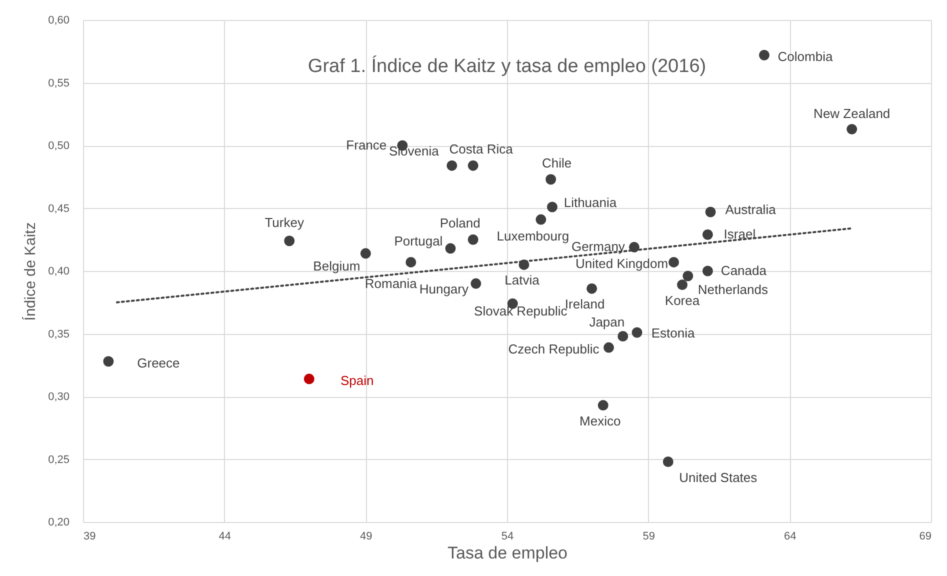 The height and width of the screenshot is (576, 947). I want to click on series-label: Colombia, so click(806, 56).